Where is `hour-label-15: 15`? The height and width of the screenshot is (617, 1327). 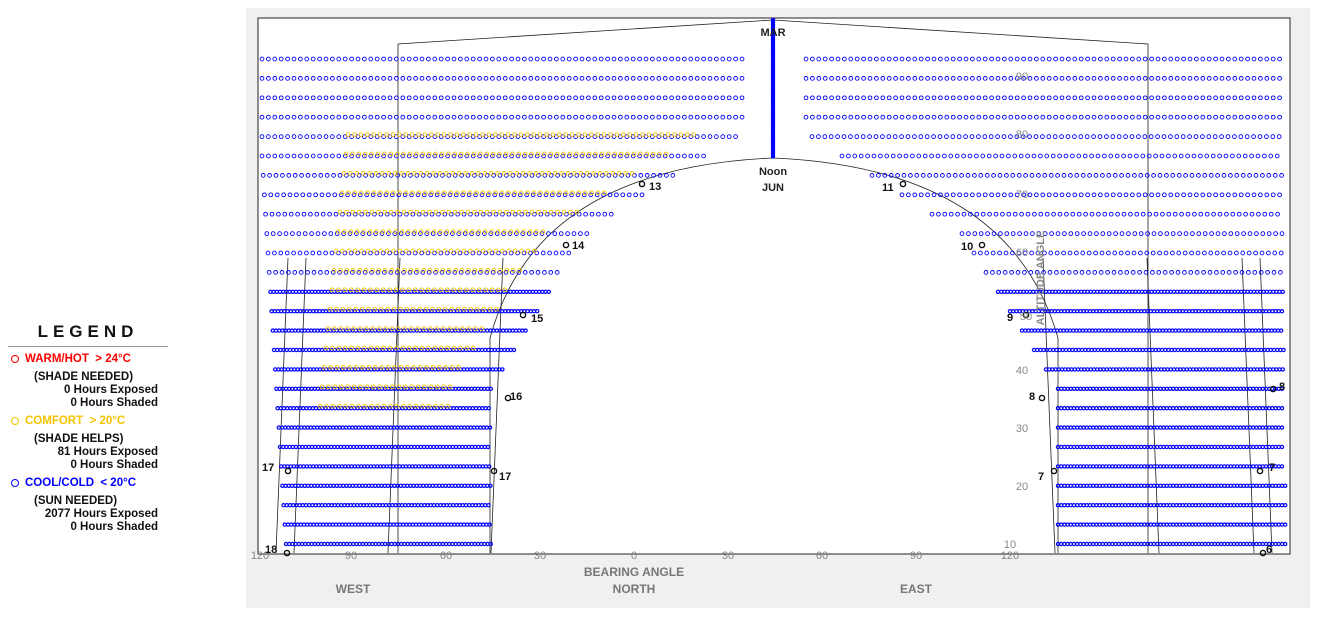 hour-label-15: 15 is located at coordinates (537, 319).